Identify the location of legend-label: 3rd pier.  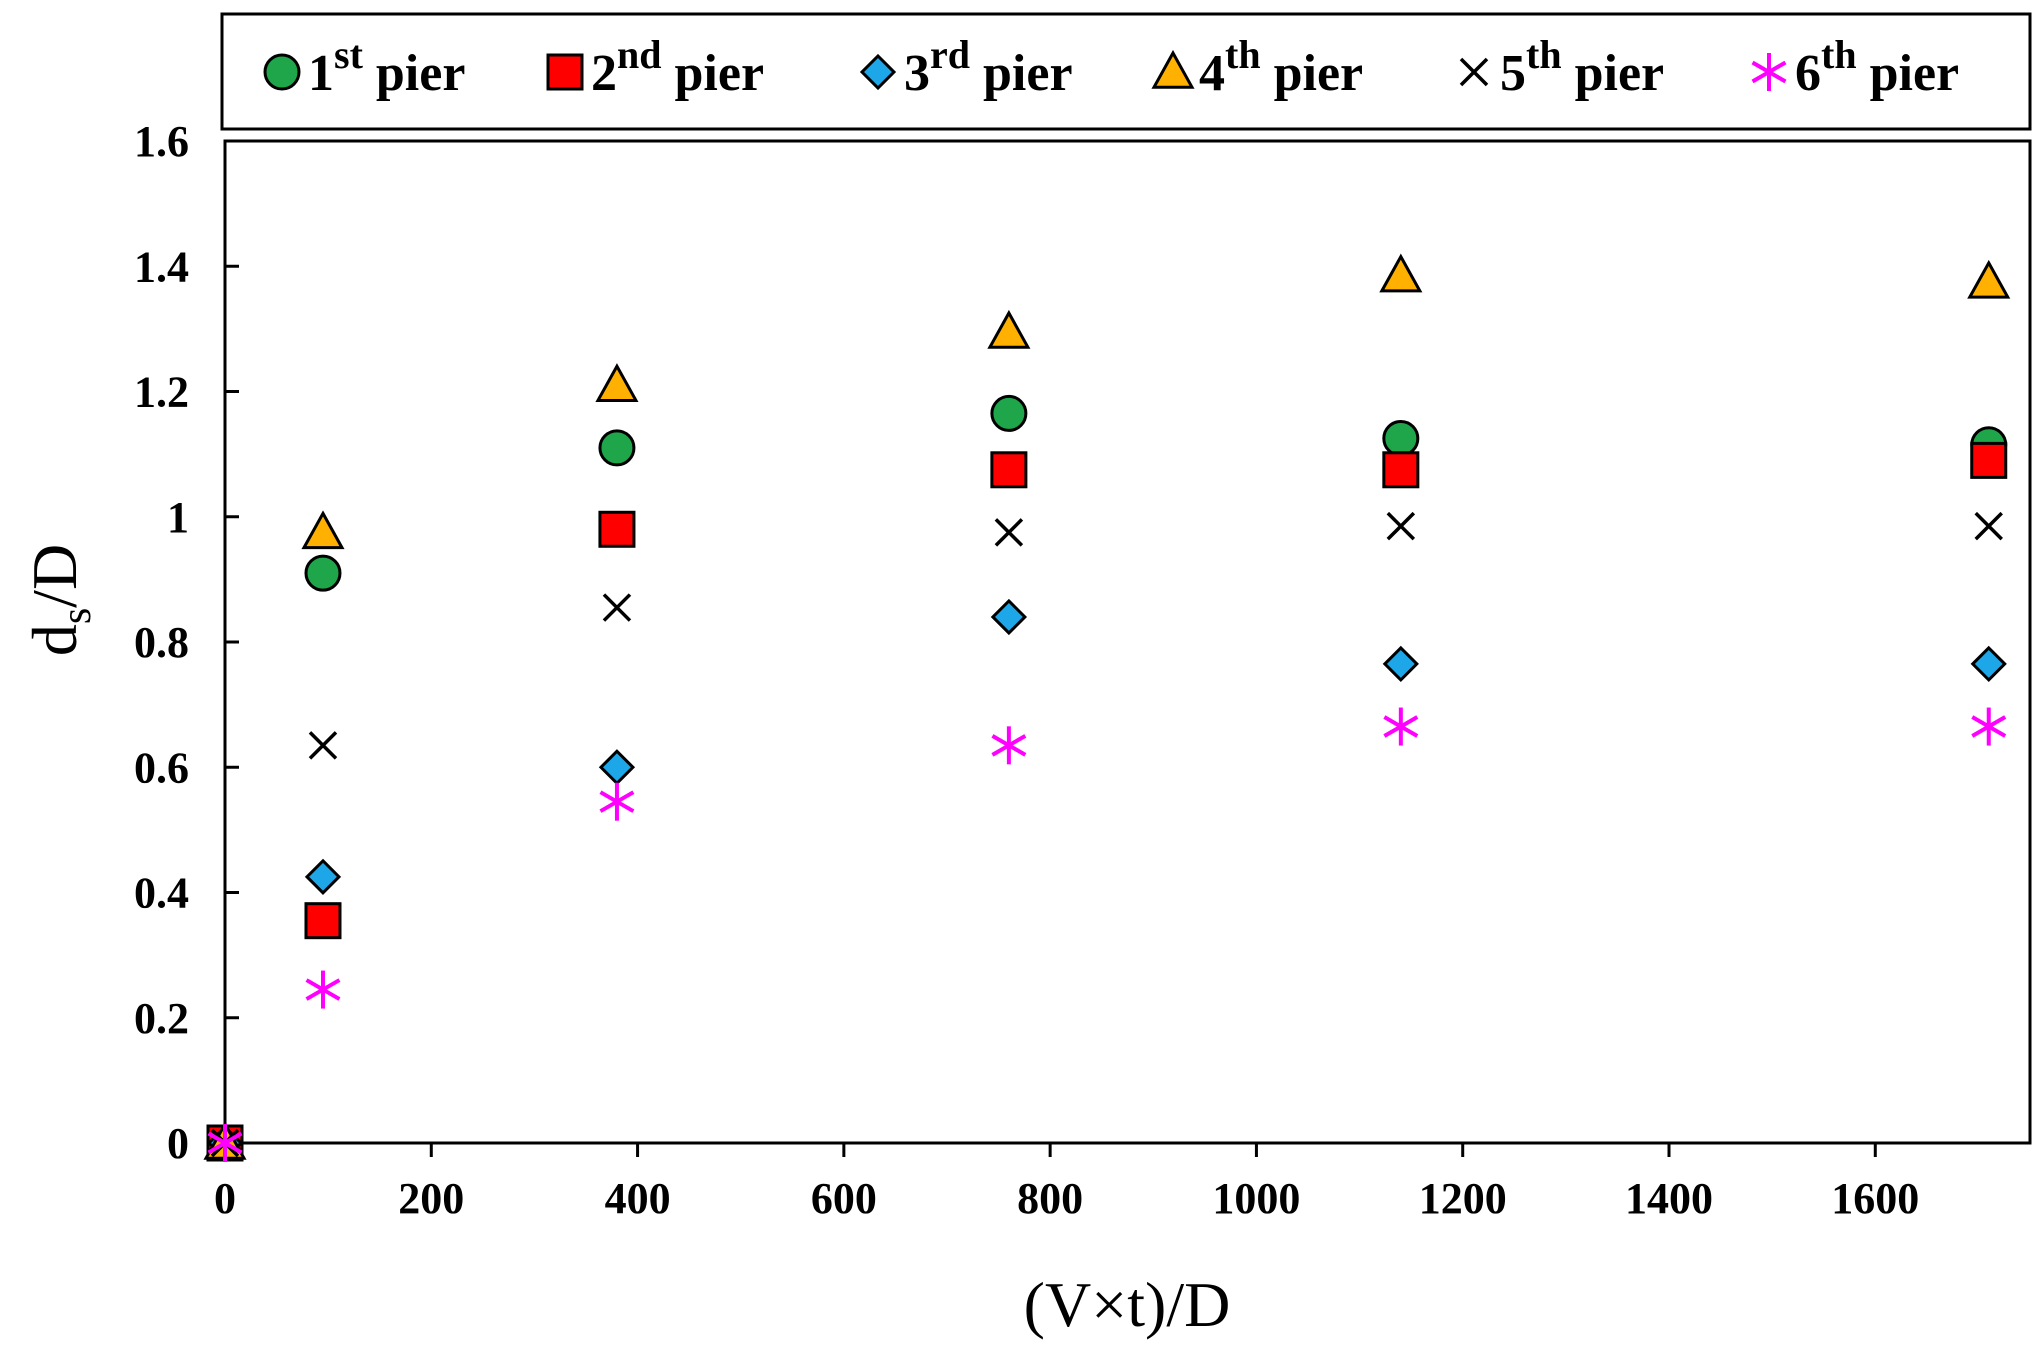
(988, 67).